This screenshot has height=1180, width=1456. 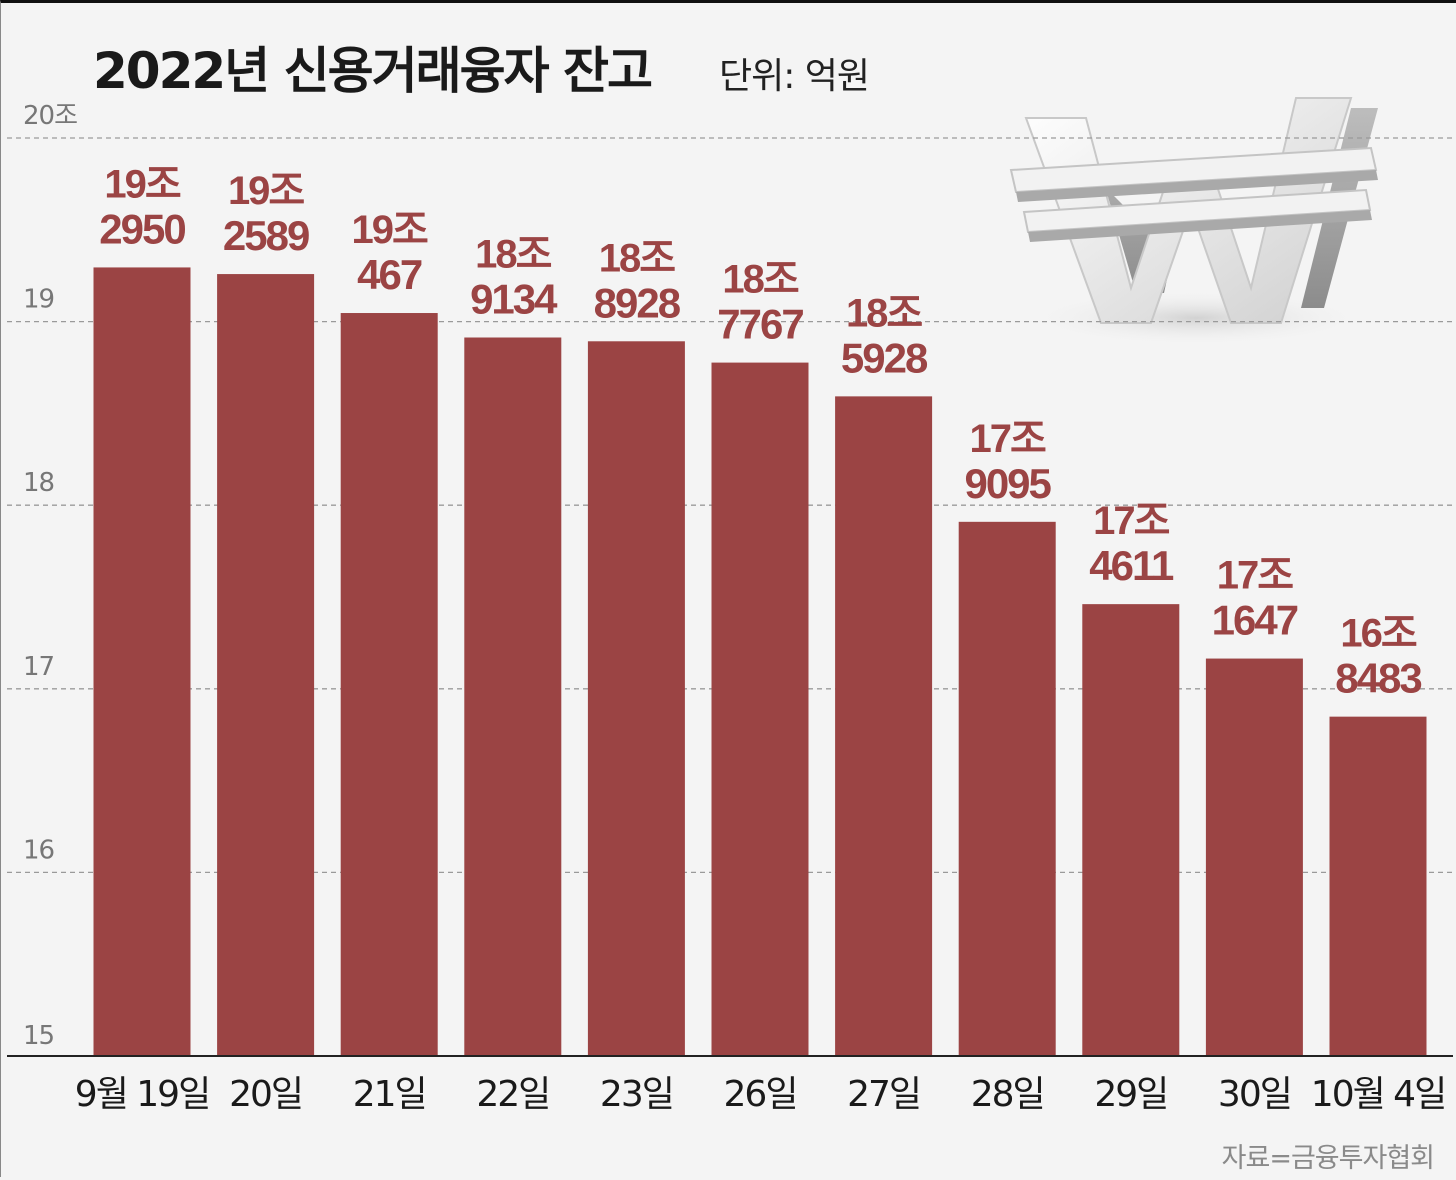 What do you see at coordinates (266, 235) in the screenshot?
I see `bar-data-label: 2589` at bounding box center [266, 235].